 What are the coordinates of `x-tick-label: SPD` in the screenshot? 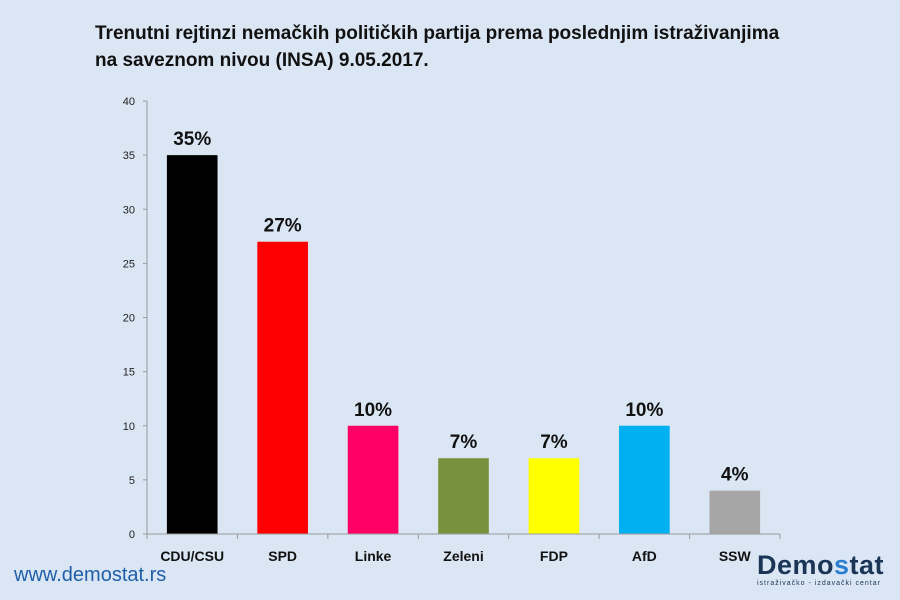 It's located at (282, 556).